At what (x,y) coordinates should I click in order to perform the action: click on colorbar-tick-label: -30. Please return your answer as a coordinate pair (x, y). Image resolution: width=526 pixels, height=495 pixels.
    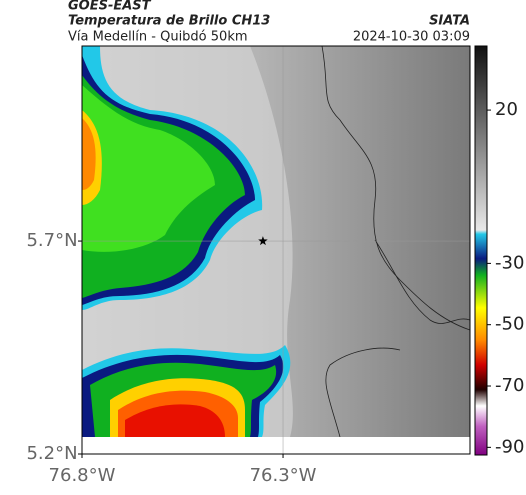
    Looking at the image, I should click on (509, 262).